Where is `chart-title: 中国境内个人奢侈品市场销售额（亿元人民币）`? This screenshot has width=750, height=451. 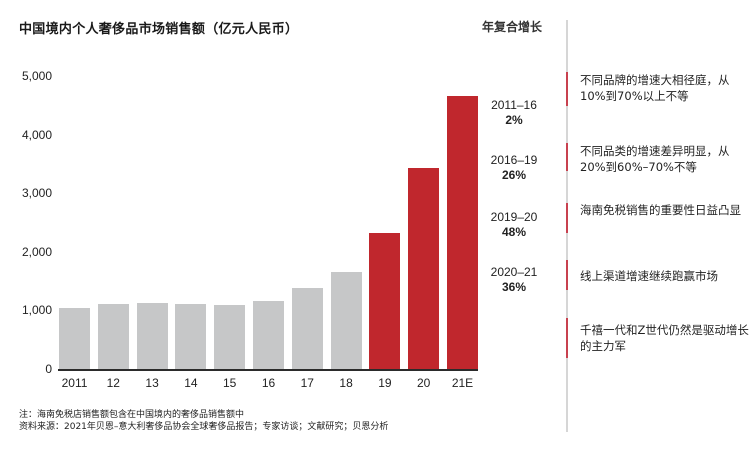
chart-title: 中国境内个人奢侈品市场销售额（亿元人民币） is located at coordinates (159, 29).